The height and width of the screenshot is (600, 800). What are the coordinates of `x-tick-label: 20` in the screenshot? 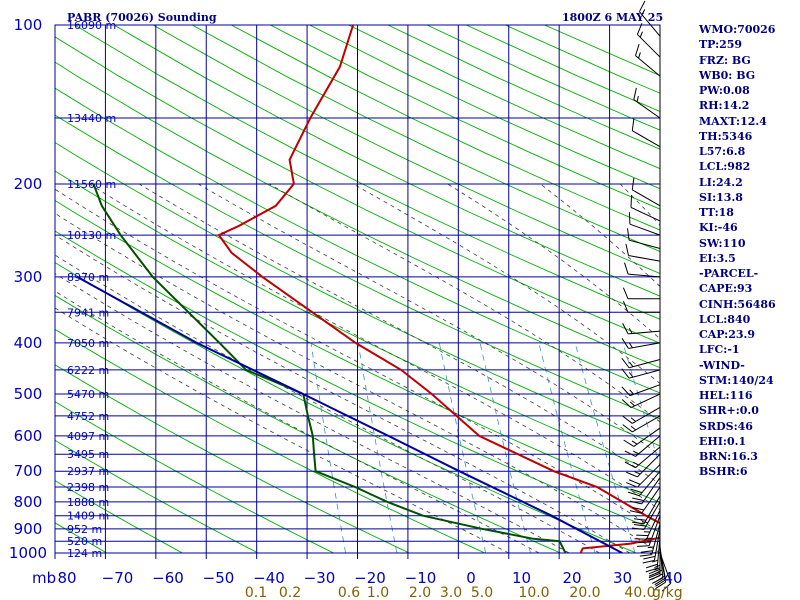 It's located at (571, 578).